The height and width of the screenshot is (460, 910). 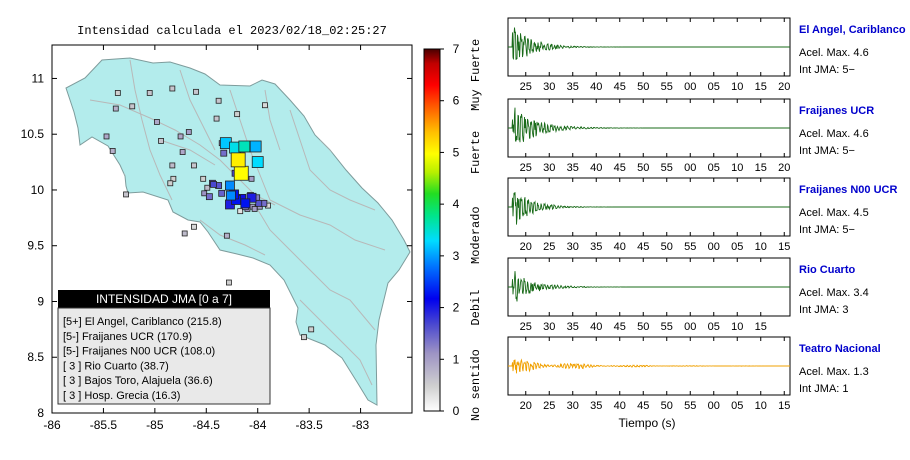 What do you see at coordinates (361, 425) in the screenshot?
I see `x-tick-label: -83` at bounding box center [361, 425].